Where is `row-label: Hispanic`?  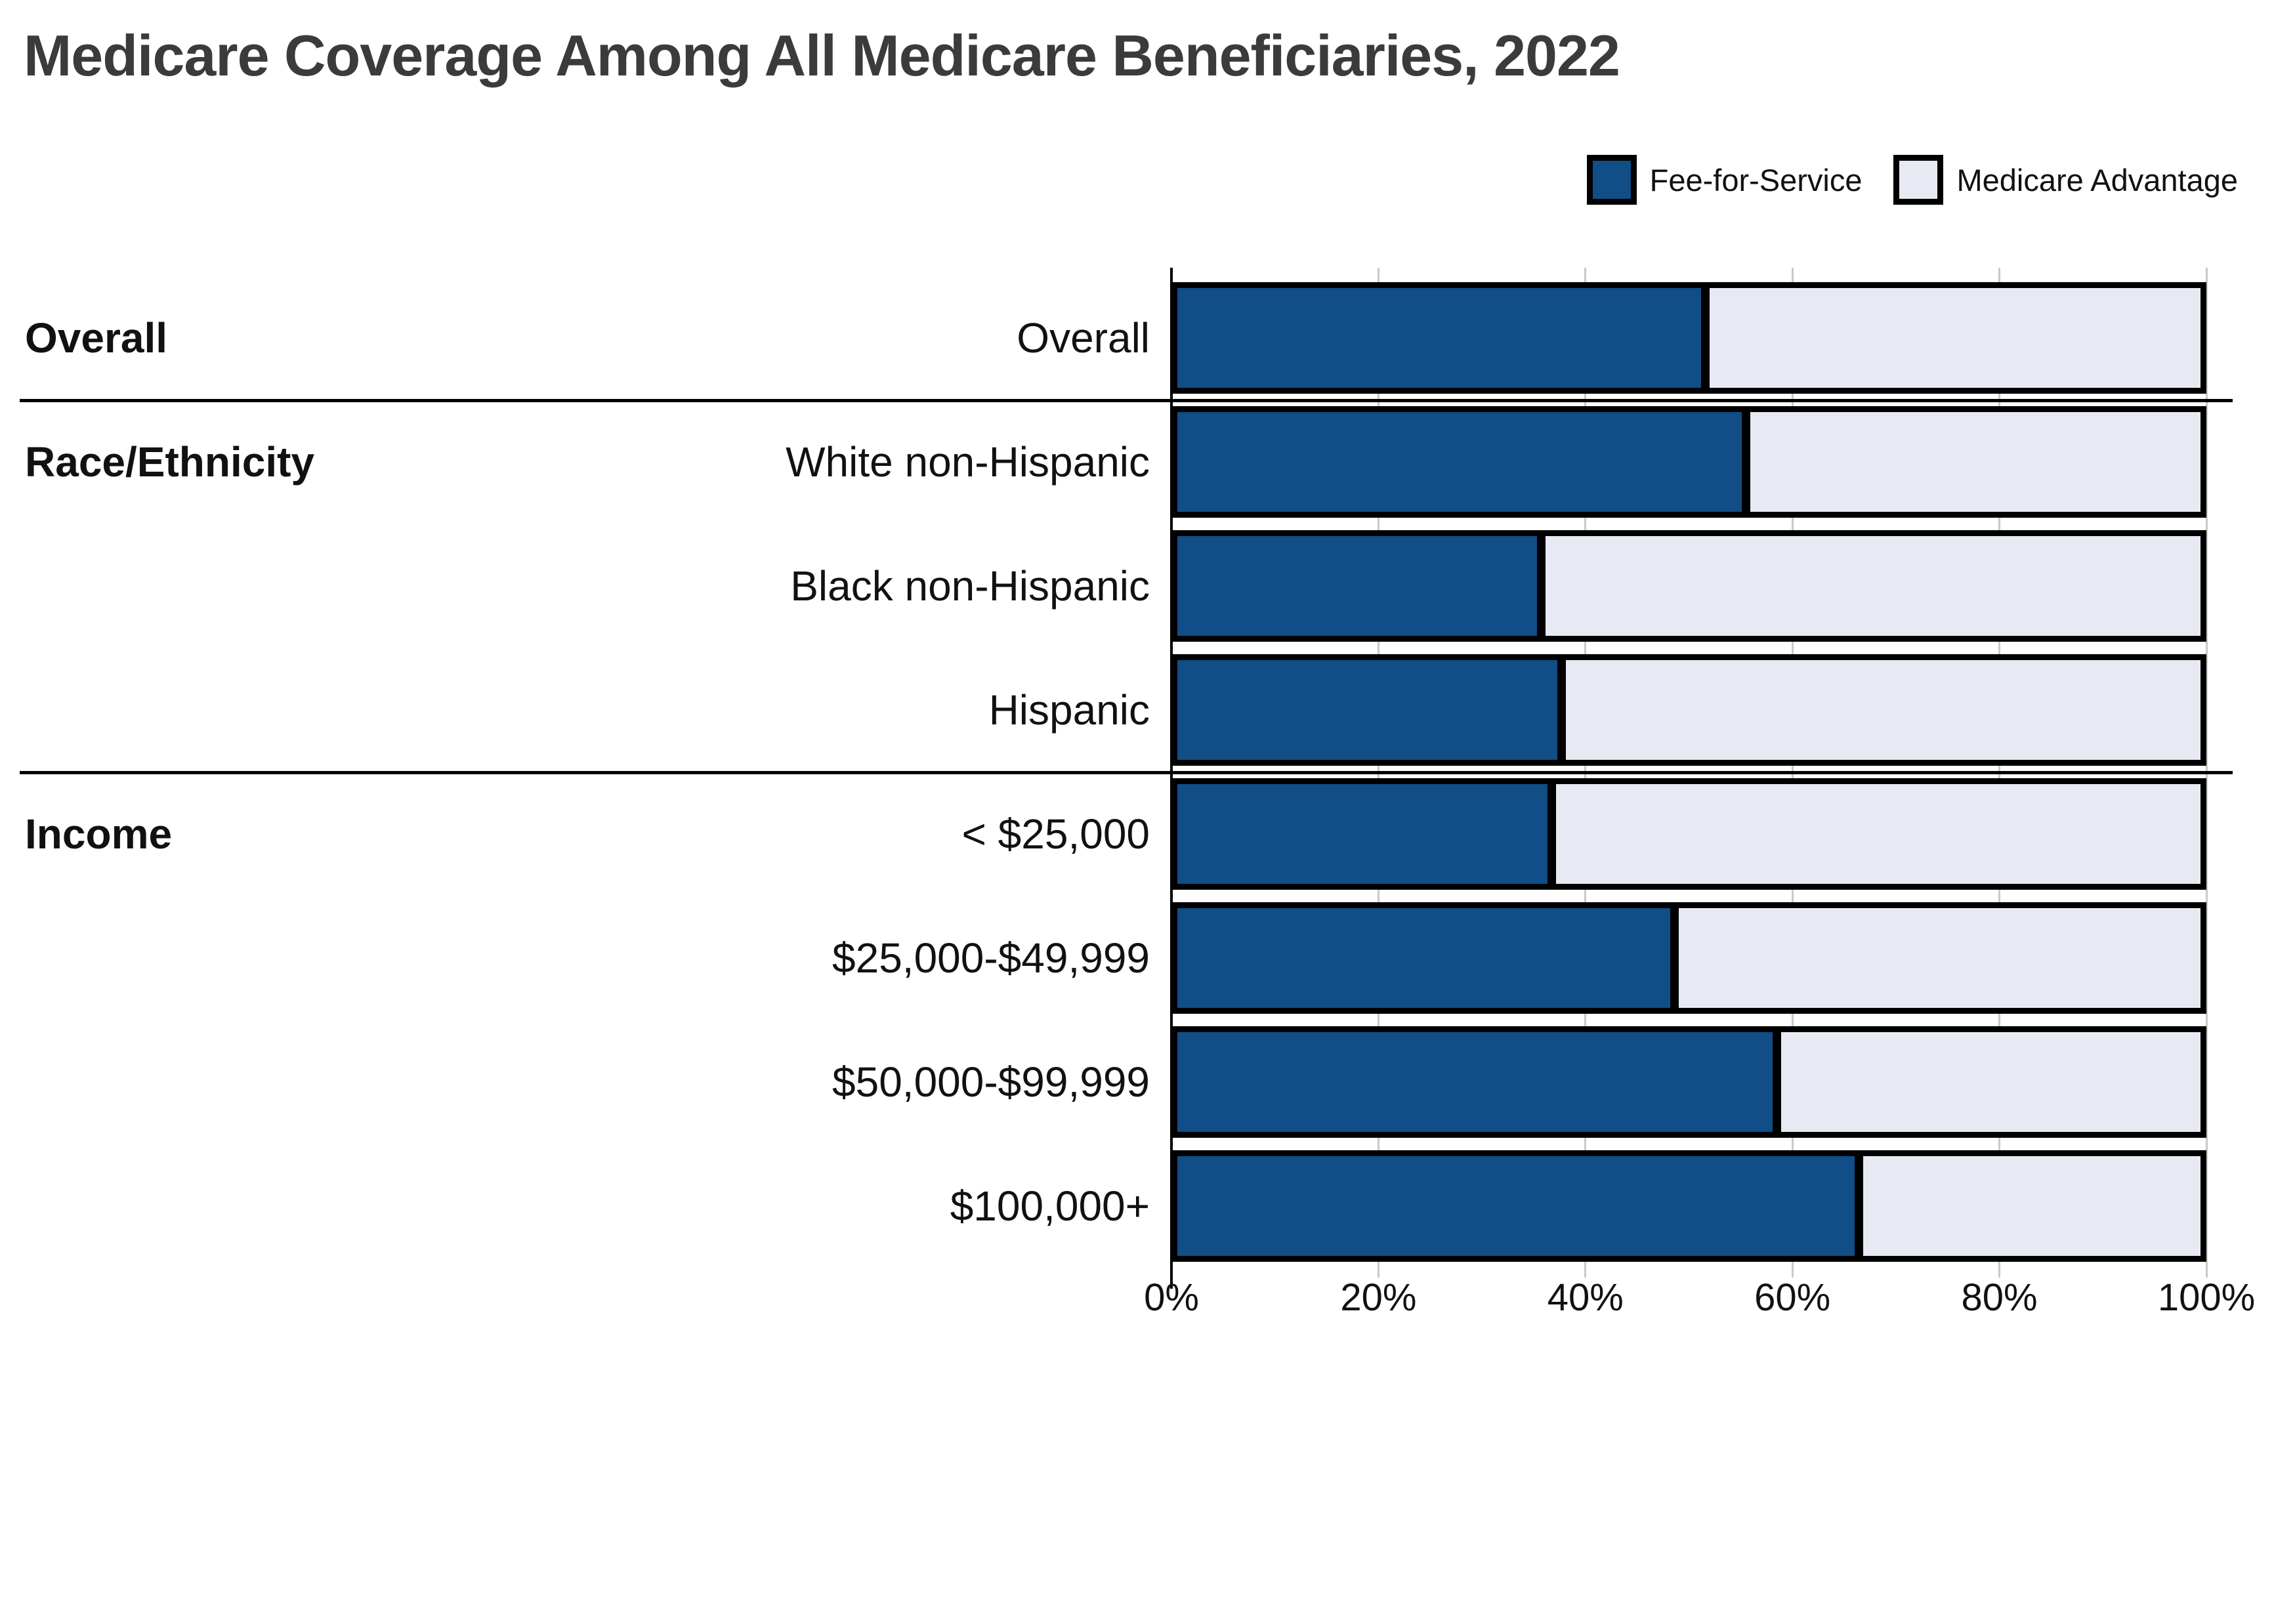 row-label: Hispanic is located at coordinates (1069, 710).